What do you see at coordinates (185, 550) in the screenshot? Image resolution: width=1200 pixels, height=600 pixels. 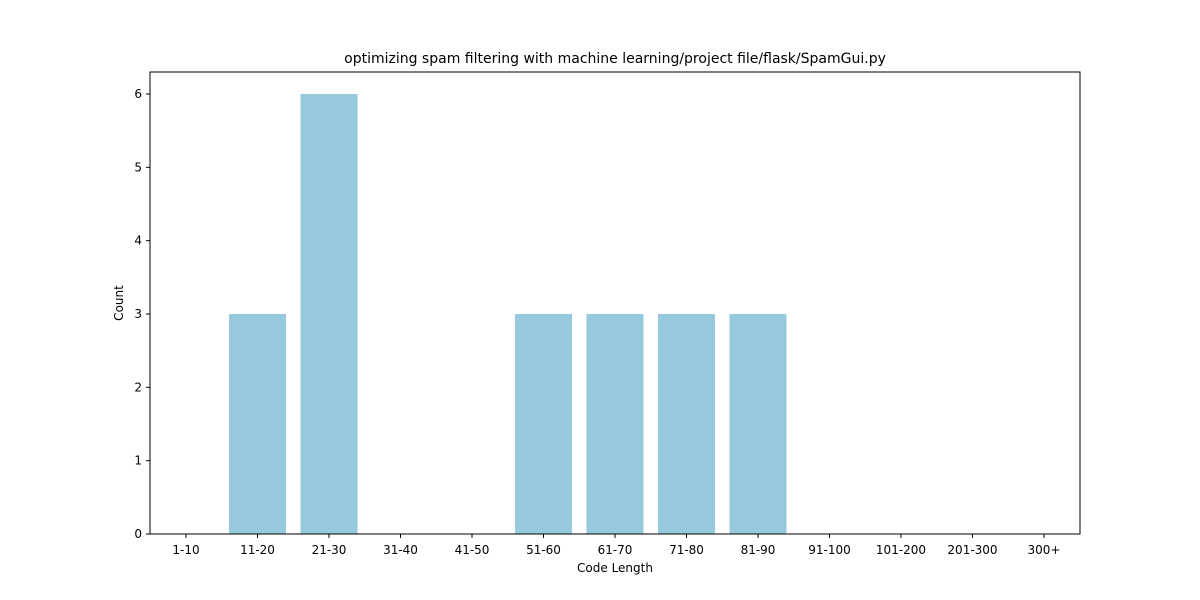 I see `x-tick-label: 1-10` at bounding box center [185, 550].